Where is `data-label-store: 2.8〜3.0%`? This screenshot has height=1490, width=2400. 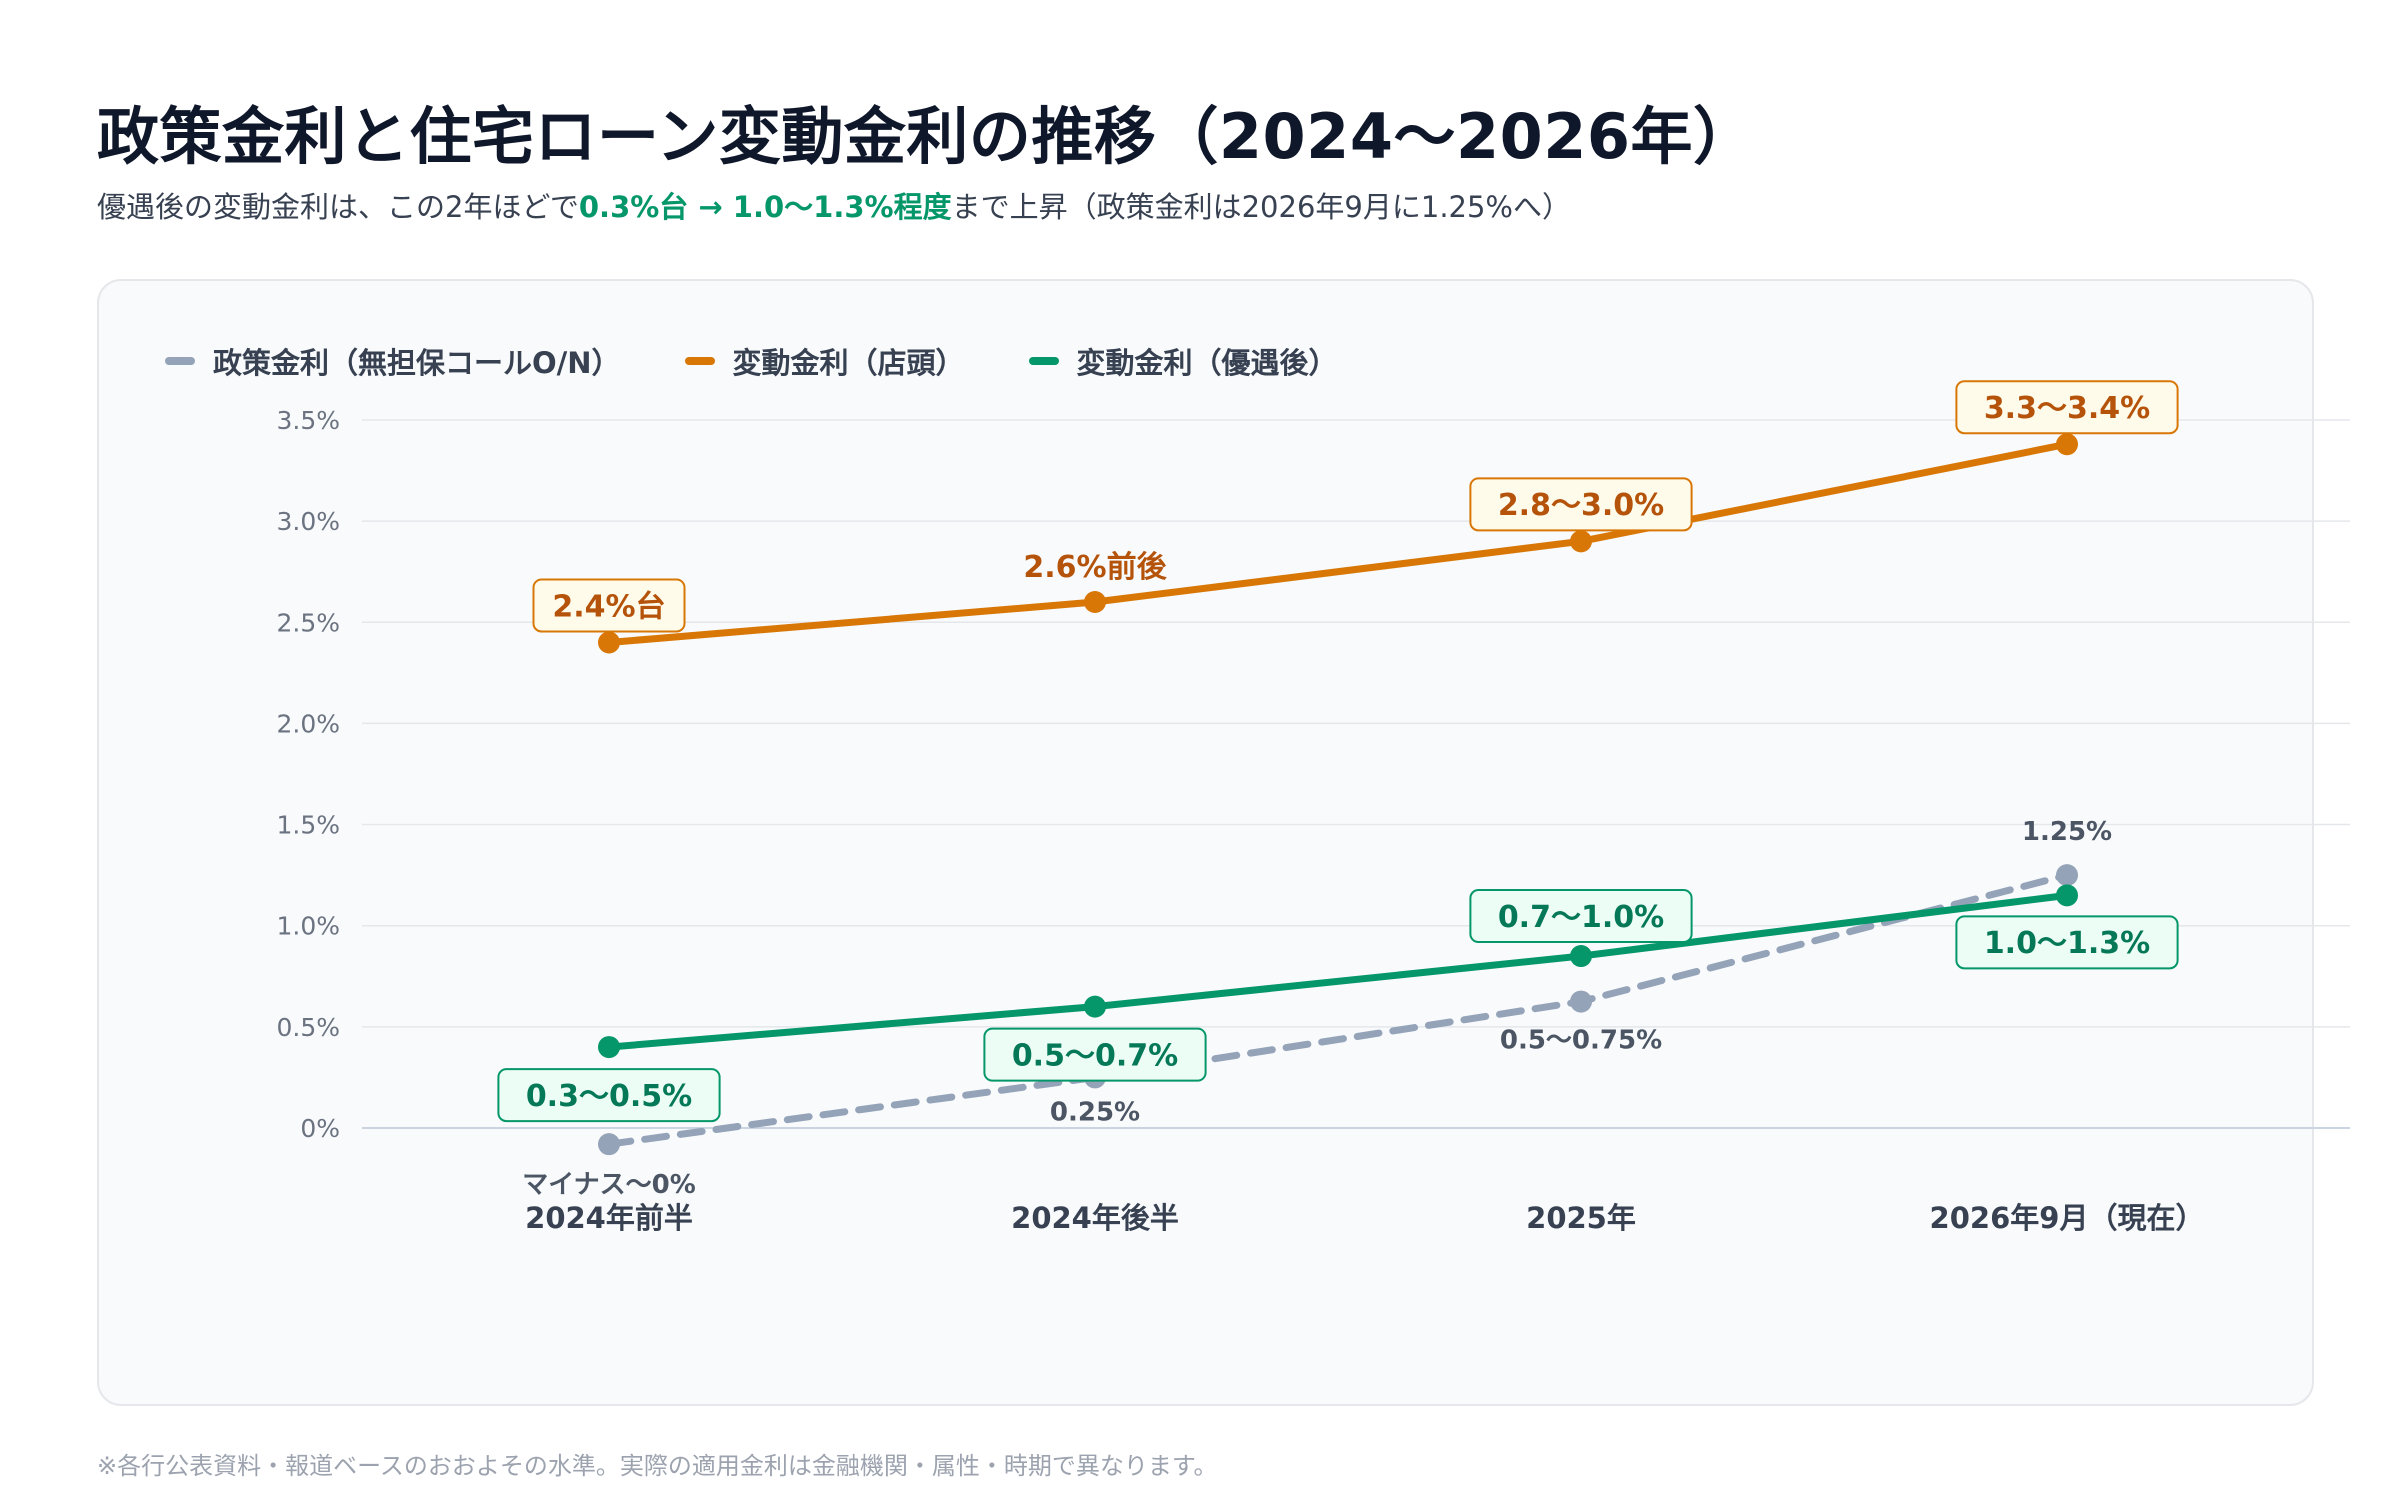 data-label-store: 2.8〜3.0% is located at coordinates (1581, 504).